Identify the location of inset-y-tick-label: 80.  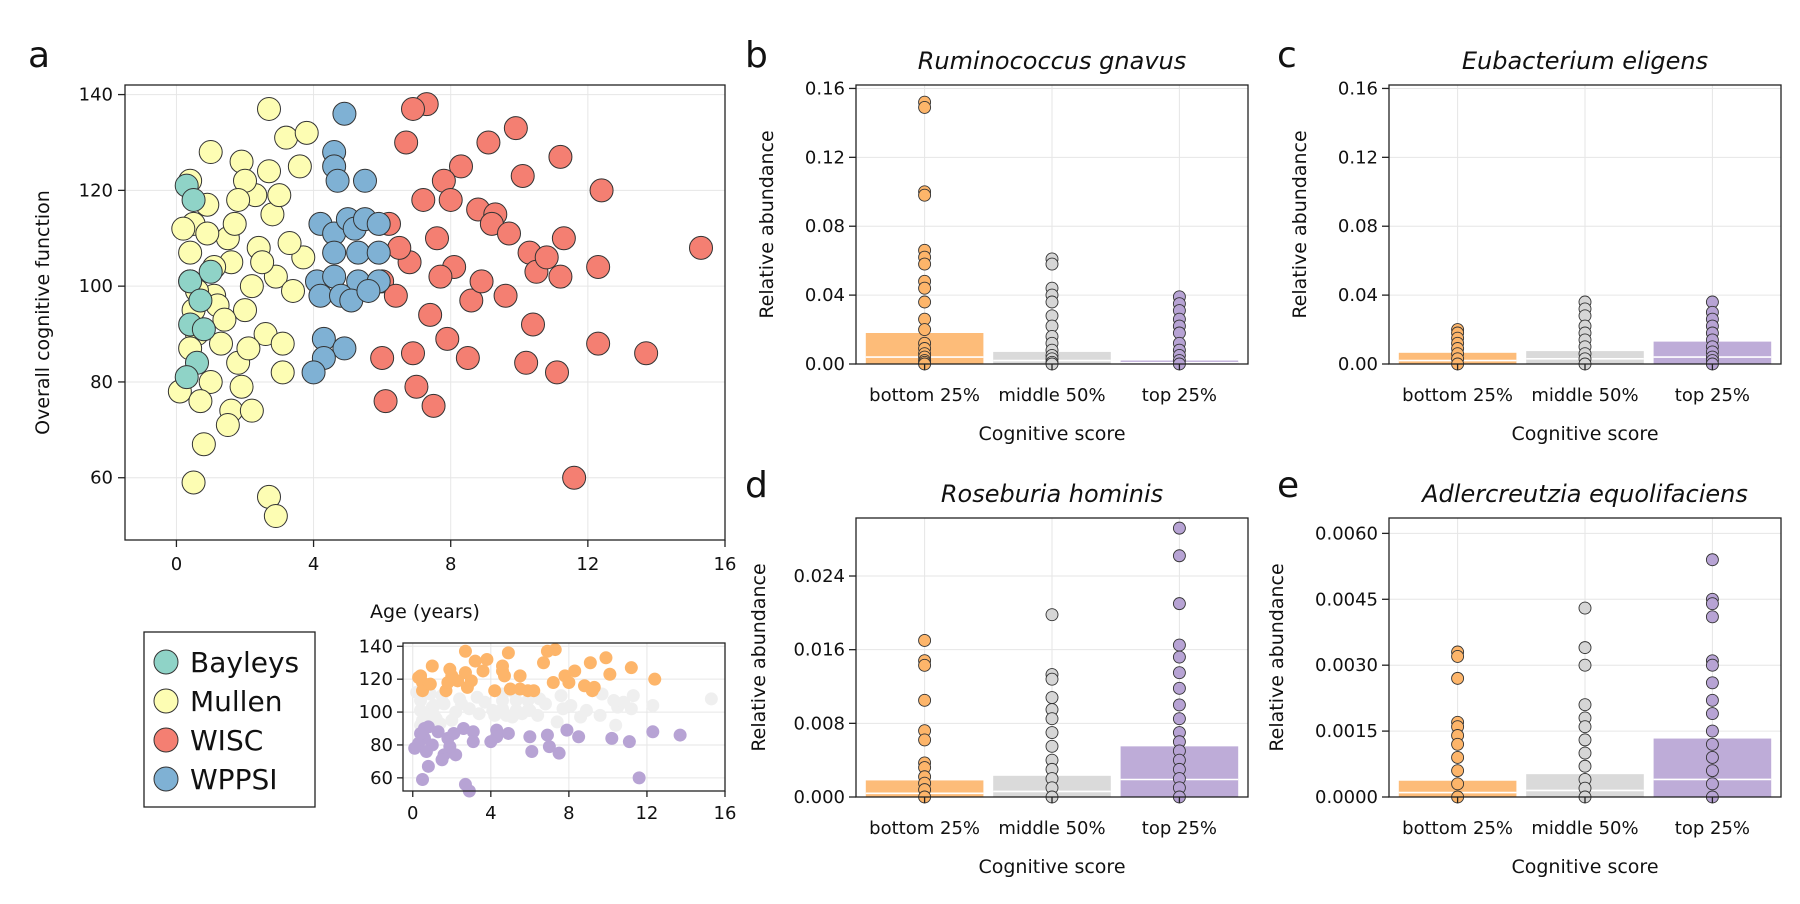
(381, 745).